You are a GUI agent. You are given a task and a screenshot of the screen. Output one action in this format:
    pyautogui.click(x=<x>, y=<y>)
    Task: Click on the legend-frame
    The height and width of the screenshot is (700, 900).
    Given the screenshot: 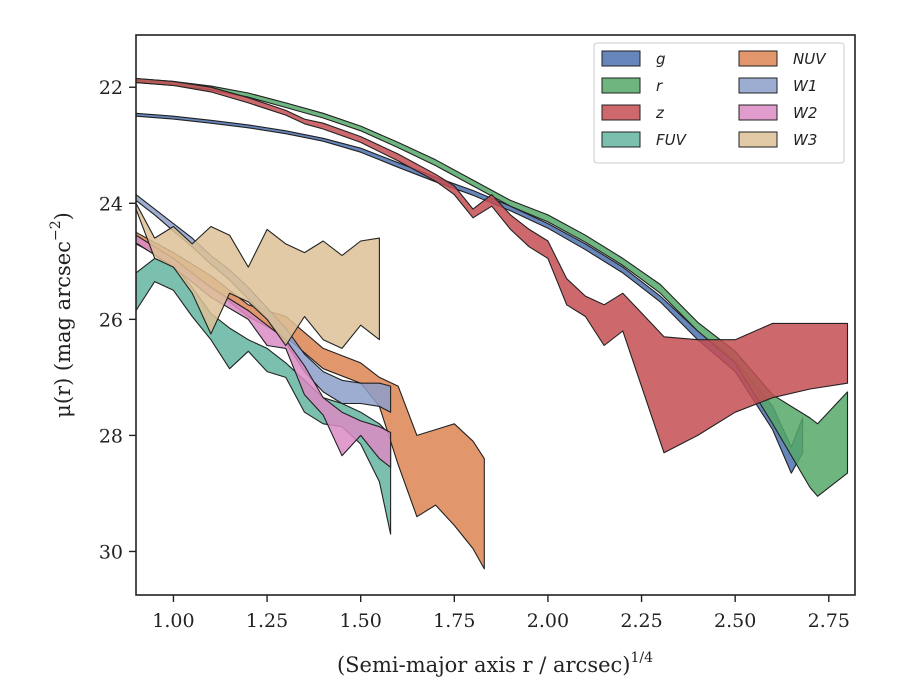 What is the action you would take?
    pyautogui.click(x=719, y=103)
    